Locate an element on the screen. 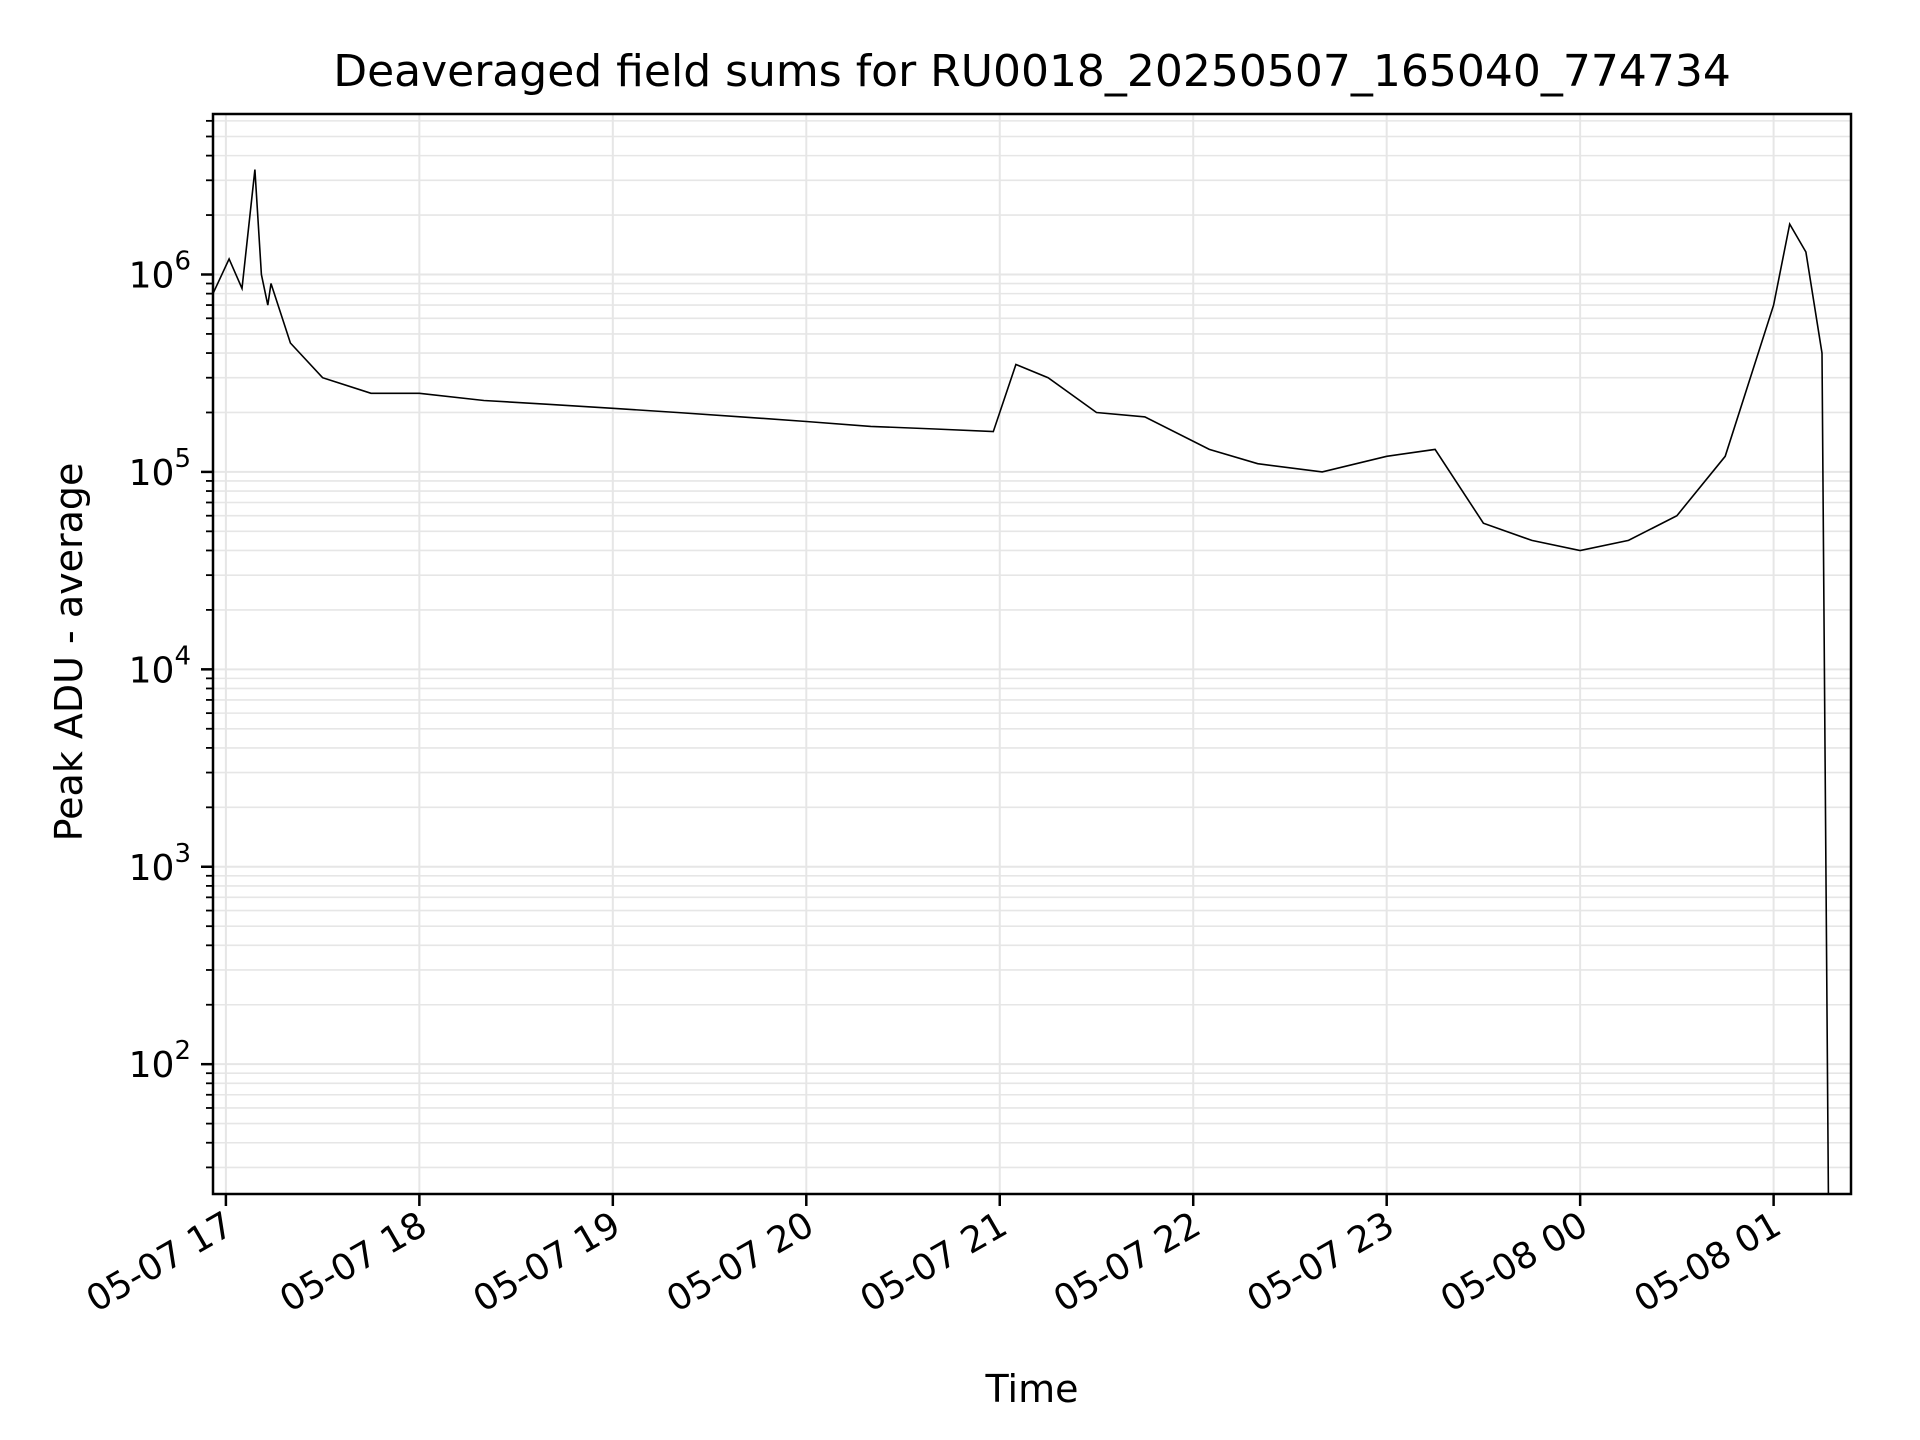  y-tick-label-exponent: 5 is located at coordinates (182, 459).